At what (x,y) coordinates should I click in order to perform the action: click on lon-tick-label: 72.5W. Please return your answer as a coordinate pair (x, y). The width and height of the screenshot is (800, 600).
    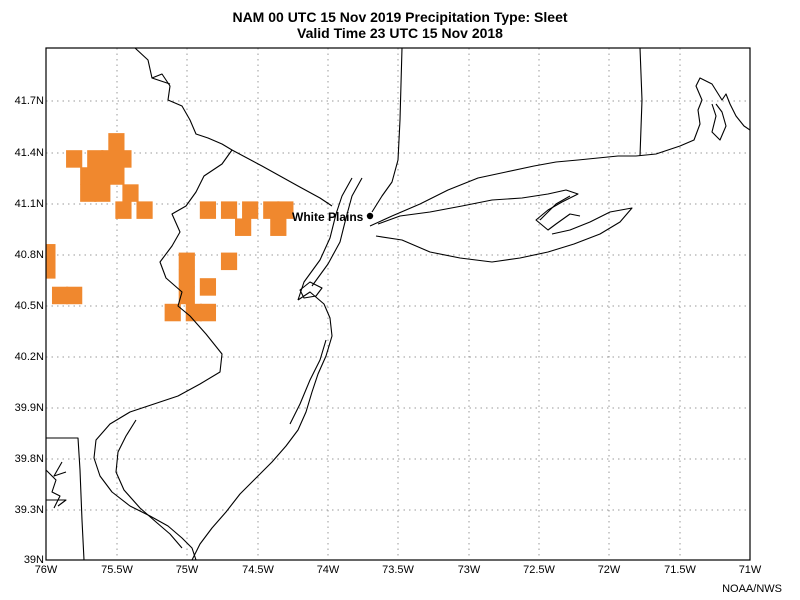
    Looking at the image, I should click on (539, 570).